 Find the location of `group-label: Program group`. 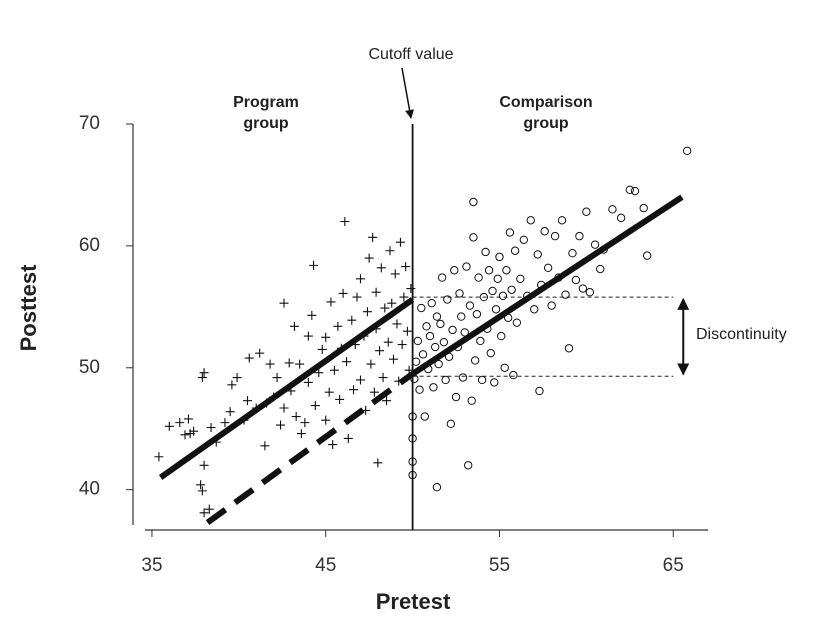

group-label: Program group is located at coordinates (266, 113).